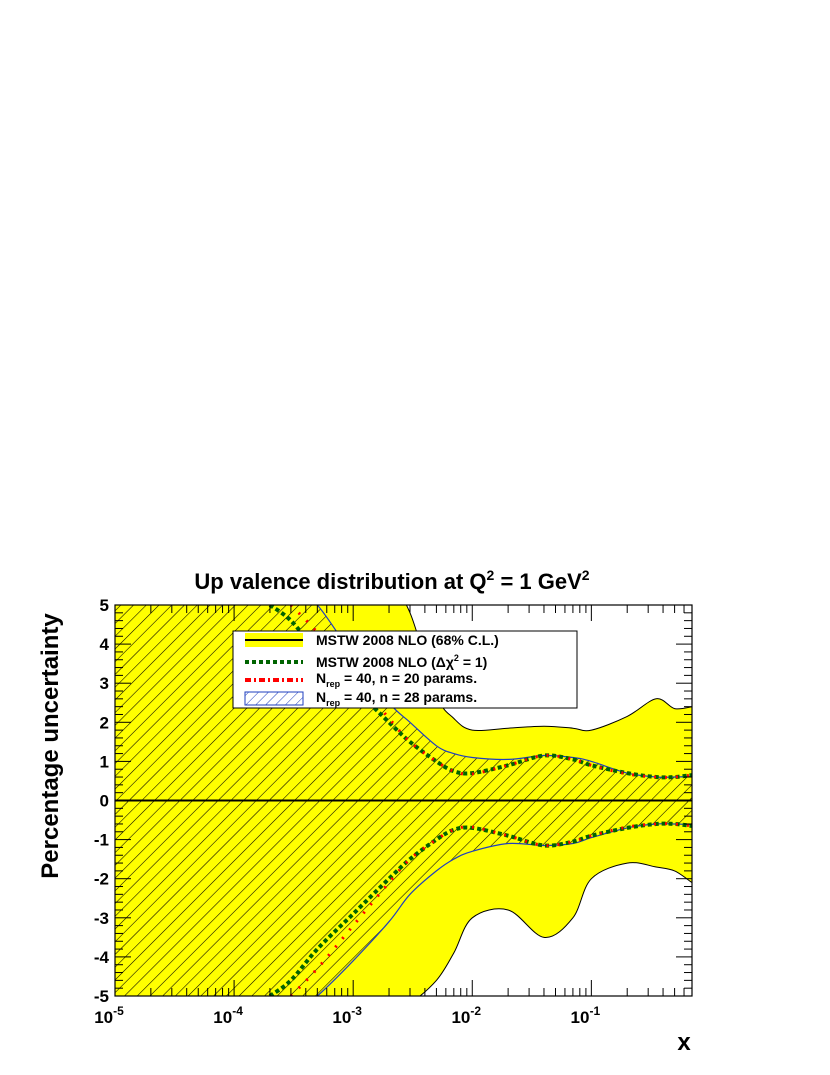 Image resolution: width=830 pixels, height=1075 pixels. I want to click on y-tick-label: 0, so click(104, 801).